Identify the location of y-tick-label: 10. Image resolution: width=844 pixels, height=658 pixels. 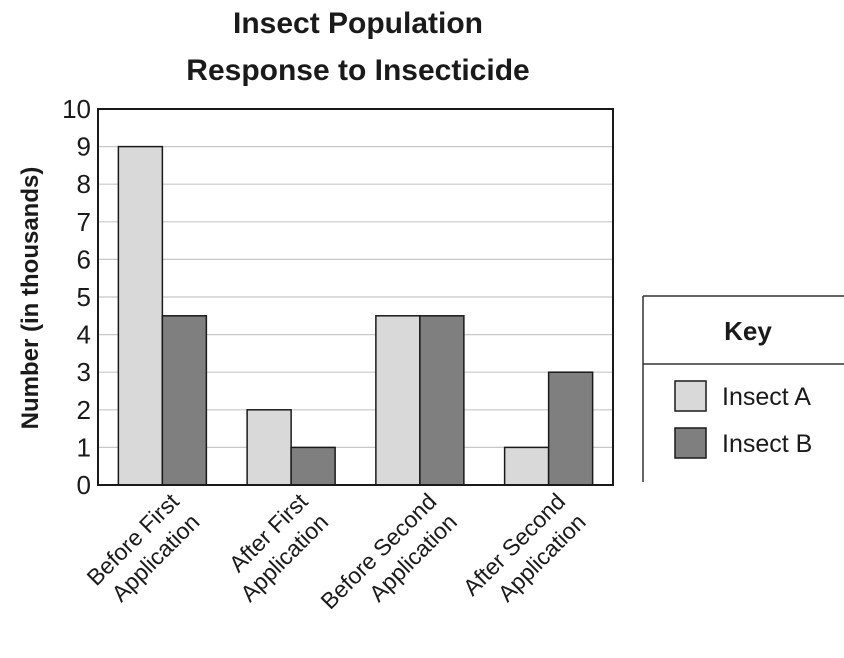
(76, 109).